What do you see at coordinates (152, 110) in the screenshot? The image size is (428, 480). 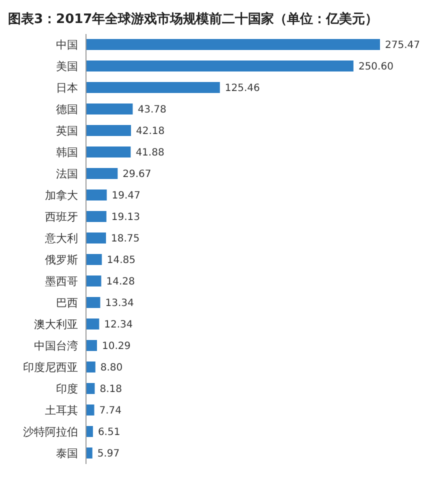 I see `data-label: 43.78` at bounding box center [152, 110].